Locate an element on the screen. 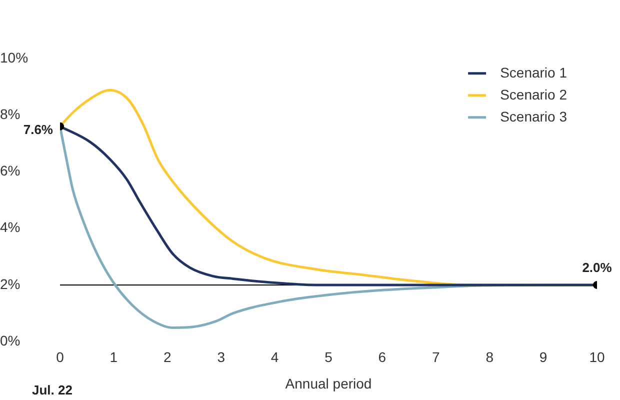 This screenshot has width=620, height=400. y-tick-label: 8% is located at coordinates (10, 114).